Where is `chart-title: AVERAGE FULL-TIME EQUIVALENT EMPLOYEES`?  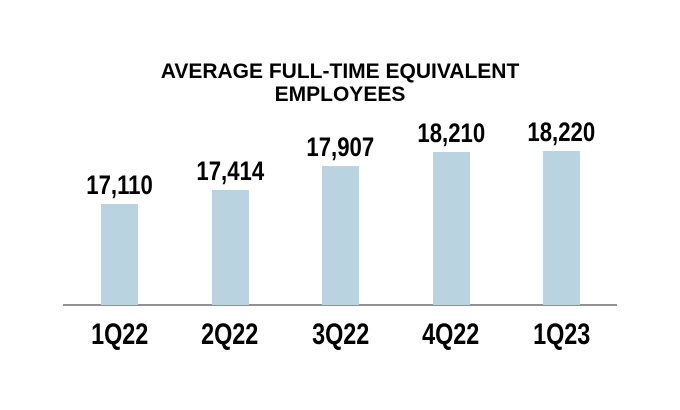 chart-title: AVERAGE FULL-TIME EQUIVALENT EMPLOYEES is located at coordinates (340, 83).